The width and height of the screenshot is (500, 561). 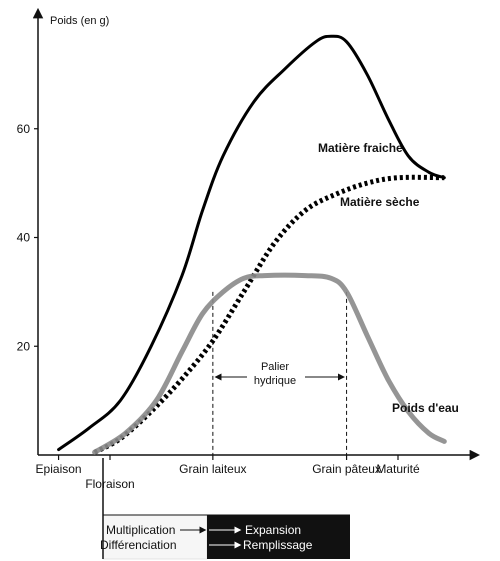 I want to click on phase-left-box, so click(x=155, y=537).